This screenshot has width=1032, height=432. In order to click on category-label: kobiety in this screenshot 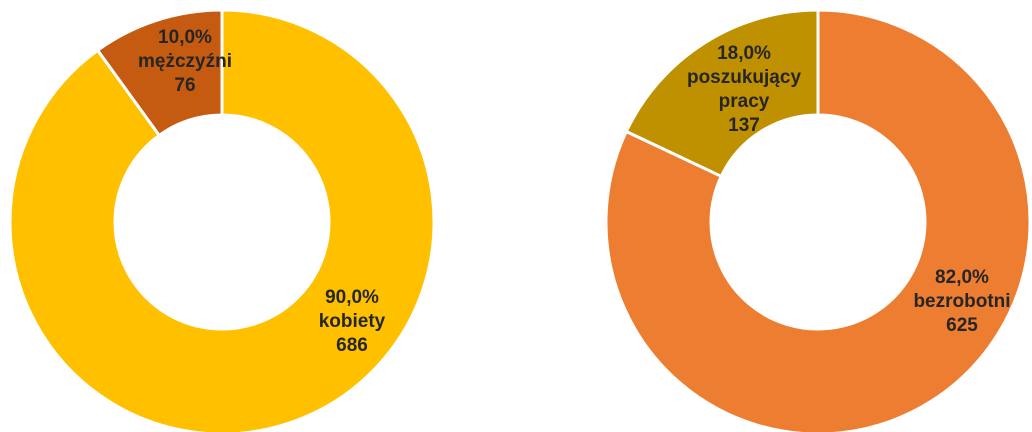, I will do `click(352, 321)`.